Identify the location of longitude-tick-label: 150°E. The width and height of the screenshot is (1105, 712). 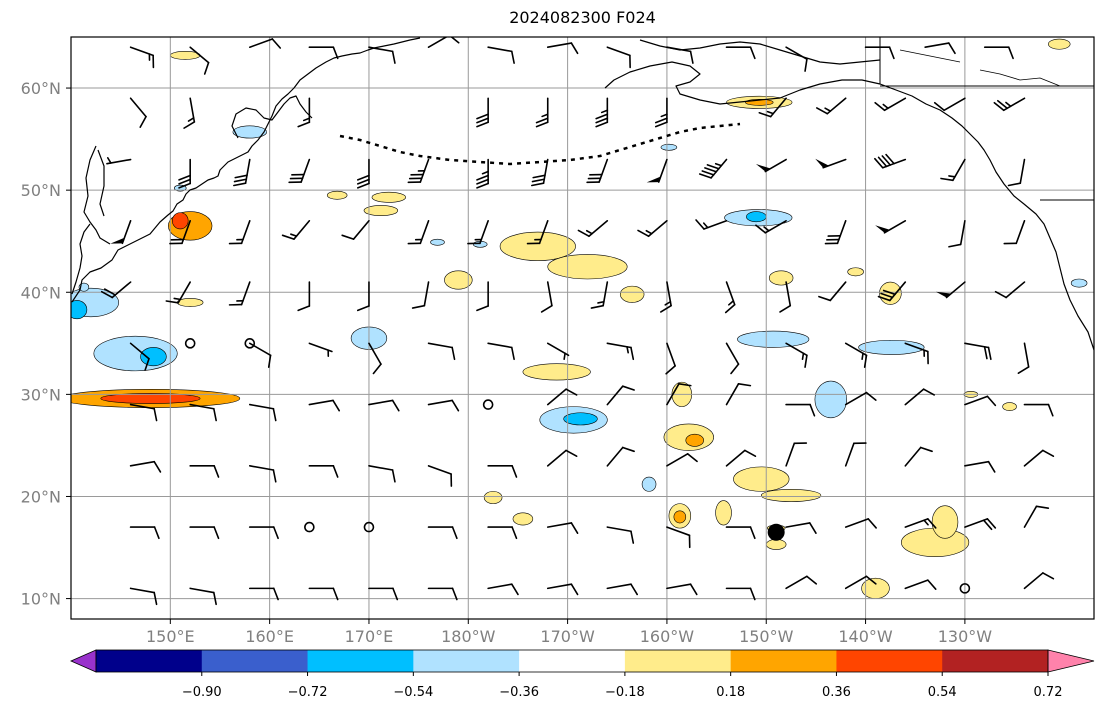
(170, 636).